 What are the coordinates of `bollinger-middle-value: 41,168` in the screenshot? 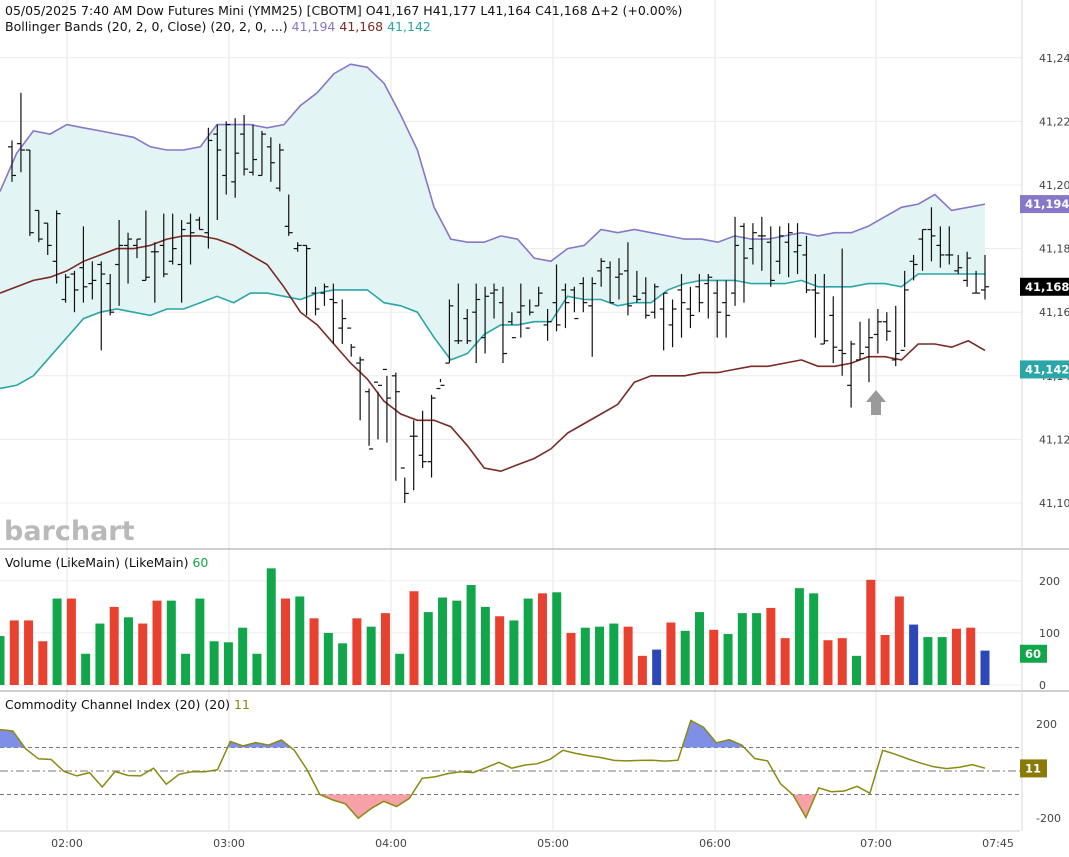 It's located at (361, 26).